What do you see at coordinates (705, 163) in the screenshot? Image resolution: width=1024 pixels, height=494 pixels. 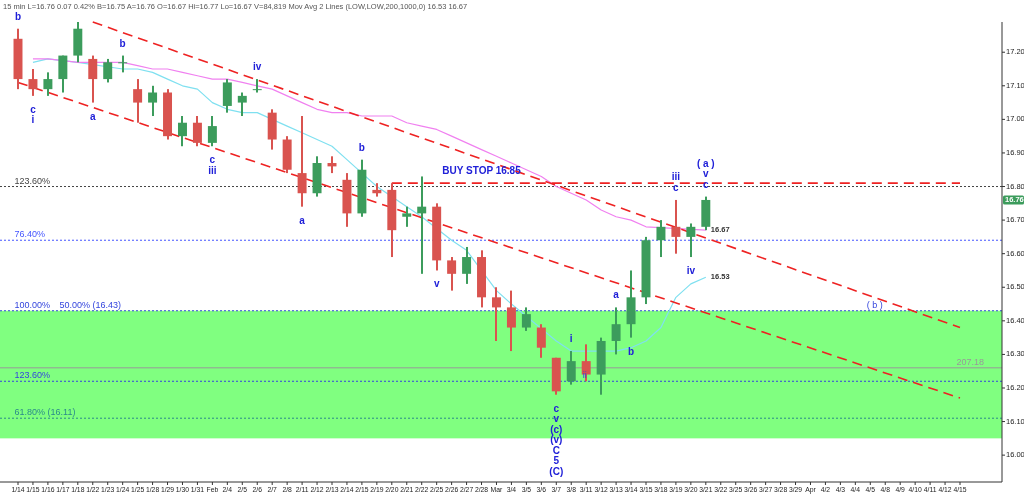 I see `annotation: ( a )` at bounding box center [705, 163].